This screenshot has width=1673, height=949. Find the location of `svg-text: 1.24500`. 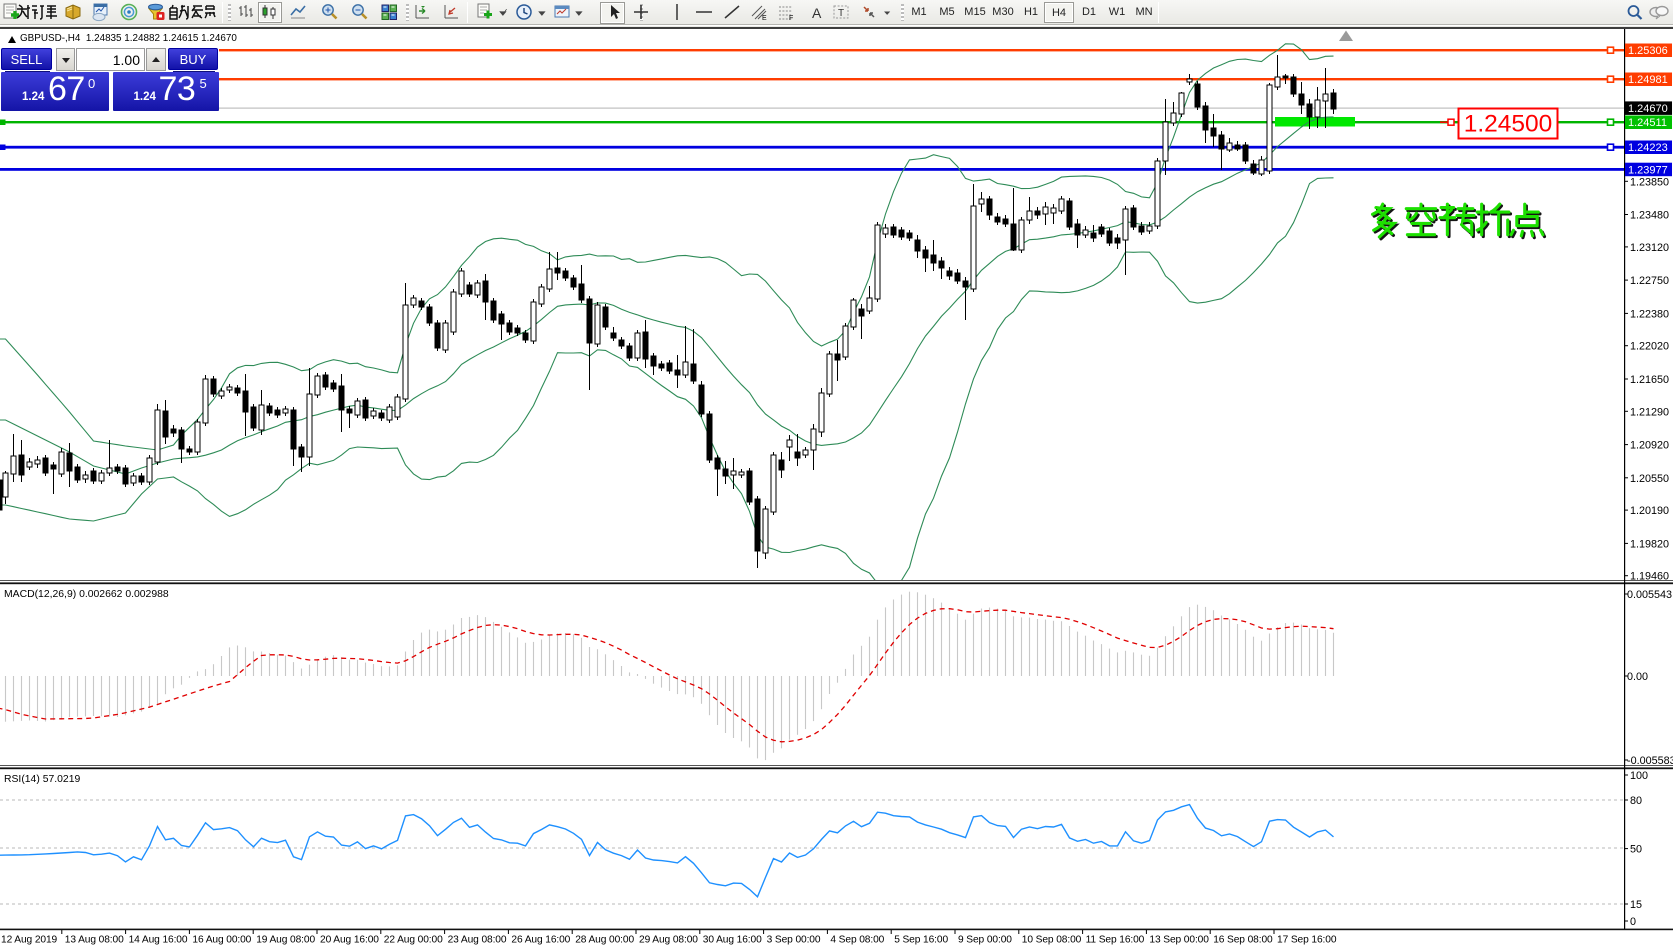

svg-text: 1.24500 is located at coordinates (1508, 124).